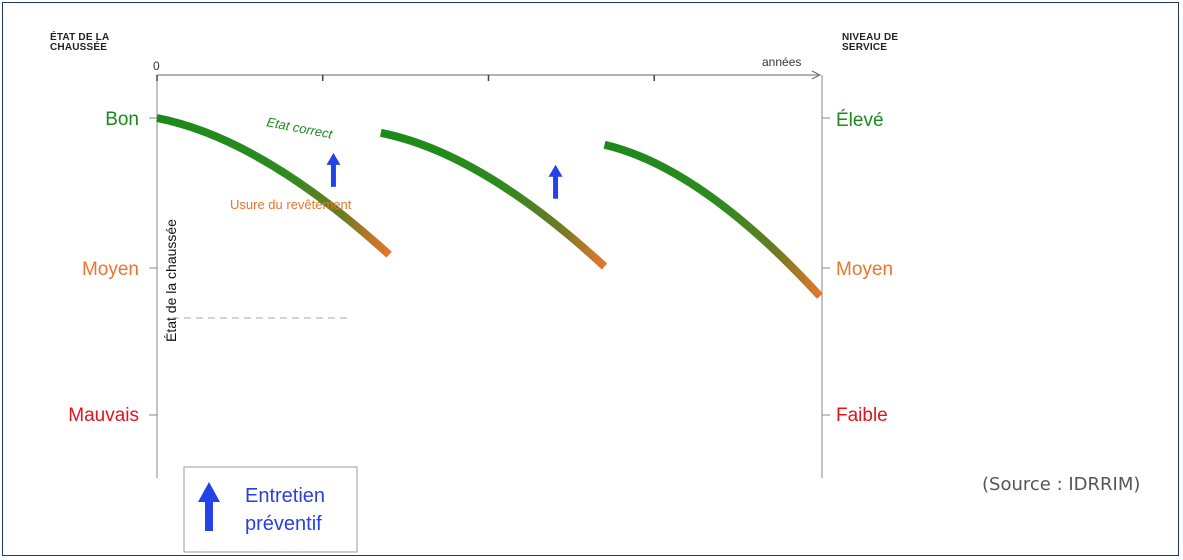 The height and width of the screenshot is (560, 1183). What do you see at coordinates (405, 78) in the screenshot?
I see `x-ticks` at bounding box center [405, 78].